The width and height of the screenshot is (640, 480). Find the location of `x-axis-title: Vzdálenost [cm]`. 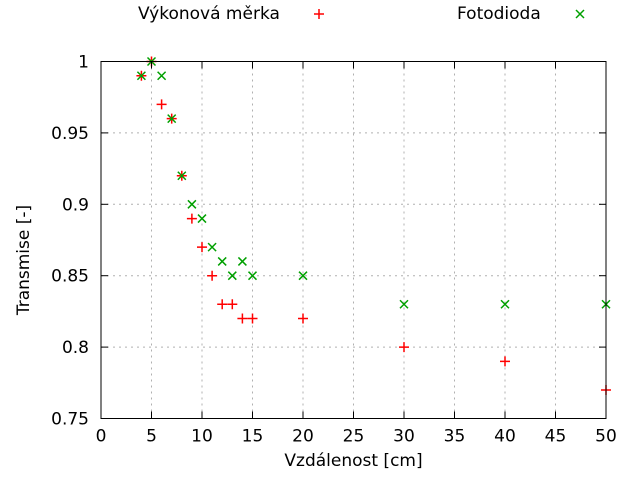

x-axis-title: Vzdálenost [cm] is located at coordinates (353, 461).